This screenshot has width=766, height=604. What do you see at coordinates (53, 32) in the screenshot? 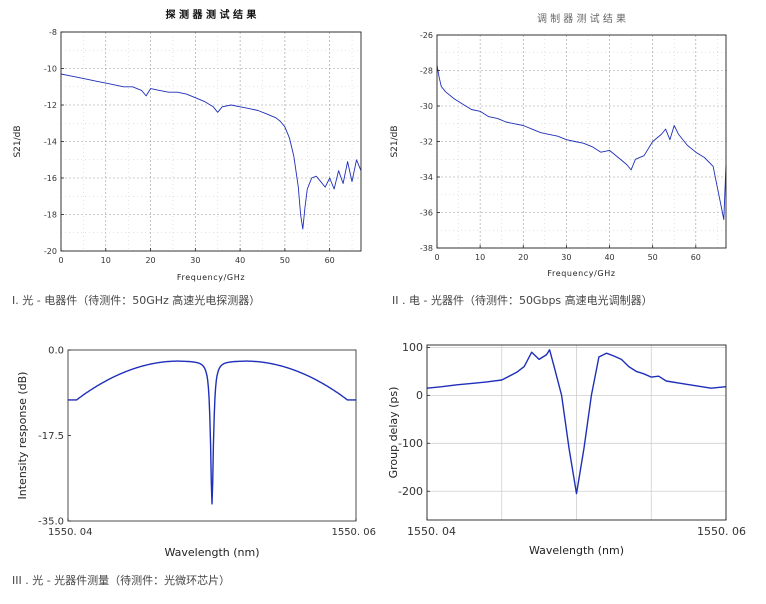
I see `y-tick-label: -8` at bounding box center [53, 32].